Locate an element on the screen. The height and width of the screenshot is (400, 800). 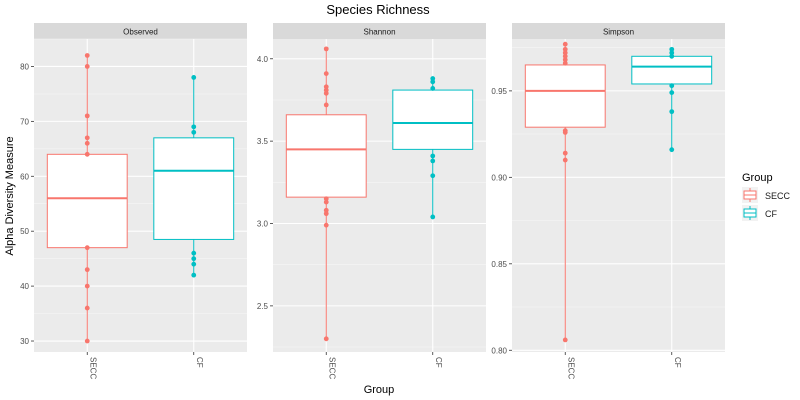
y-tick-label: 80 is located at coordinates (24, 66).